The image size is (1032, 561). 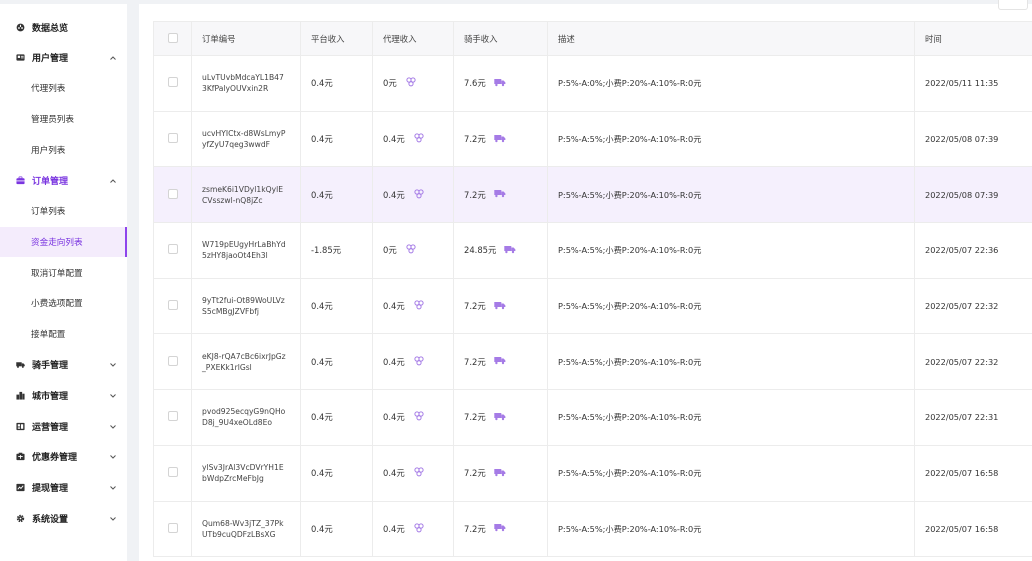 What do you see at coordinates (63, 395) in the screenshot?
I see `menu-city-management: 城市管理` at bounding box center [63, 395].